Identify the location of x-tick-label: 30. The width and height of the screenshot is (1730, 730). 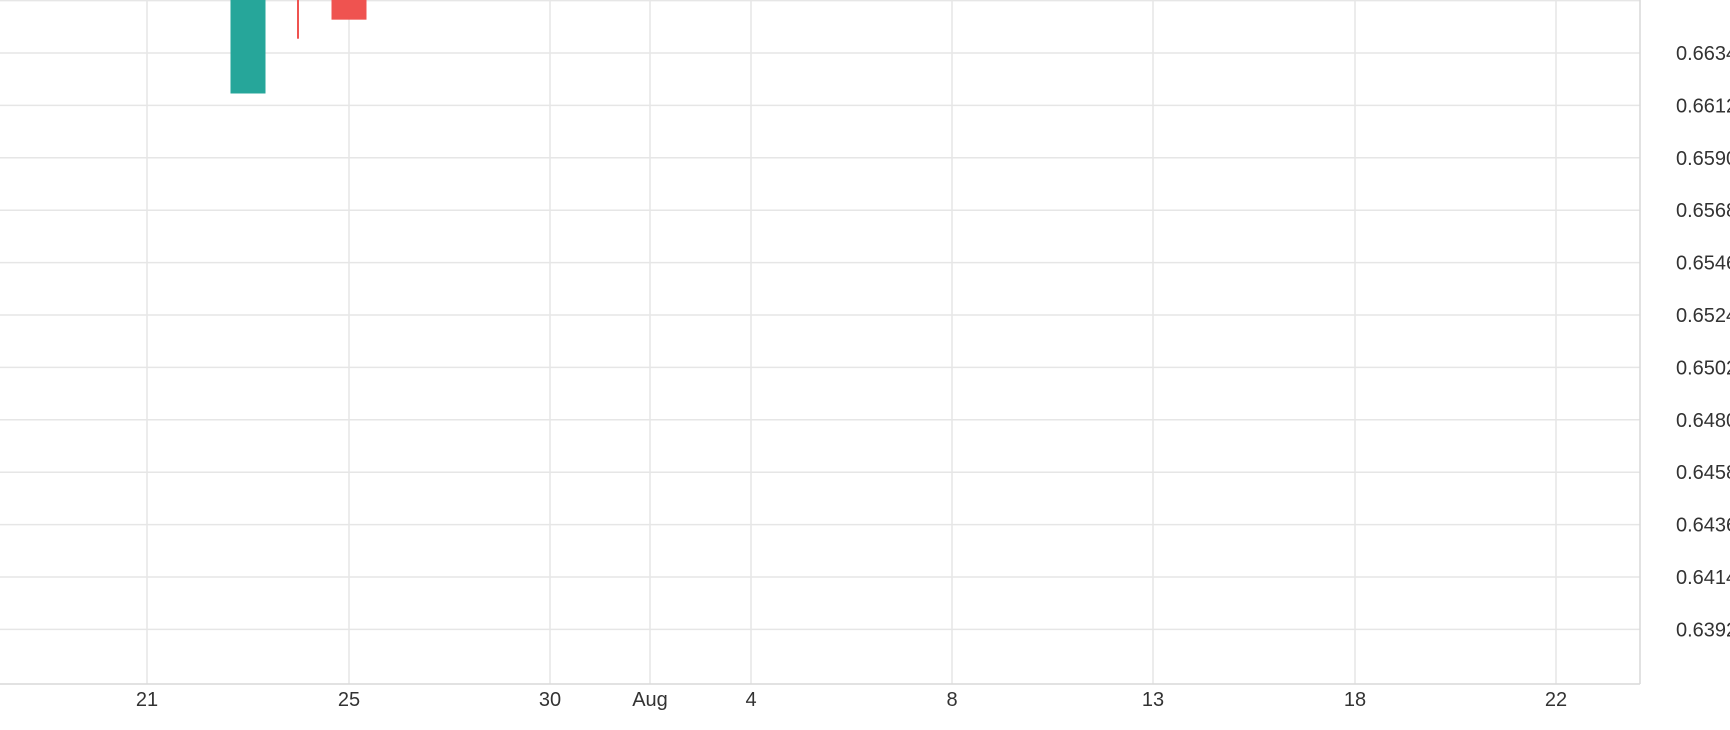
(550, 700).